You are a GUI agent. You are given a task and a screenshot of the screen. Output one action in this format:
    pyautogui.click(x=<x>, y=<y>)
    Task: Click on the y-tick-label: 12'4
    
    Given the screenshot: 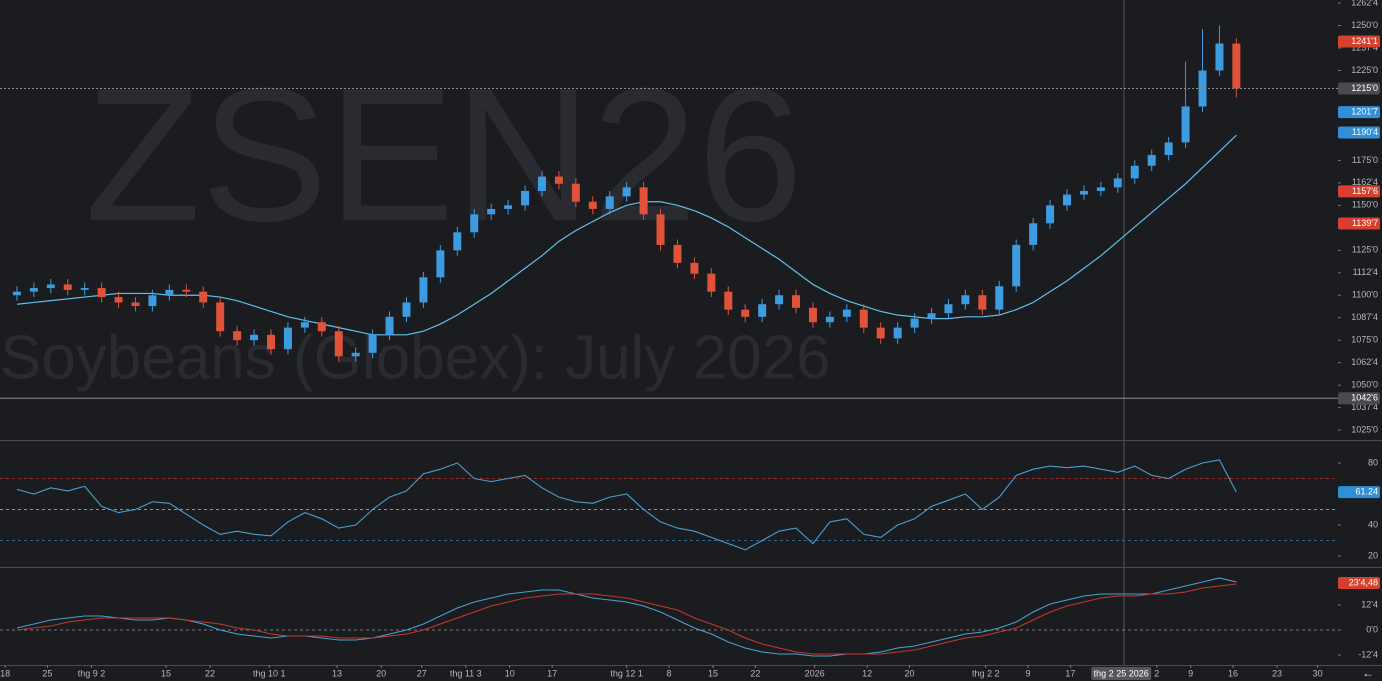 What is the action you would take?
    pyautogui.click(x=1369, y=604)
    